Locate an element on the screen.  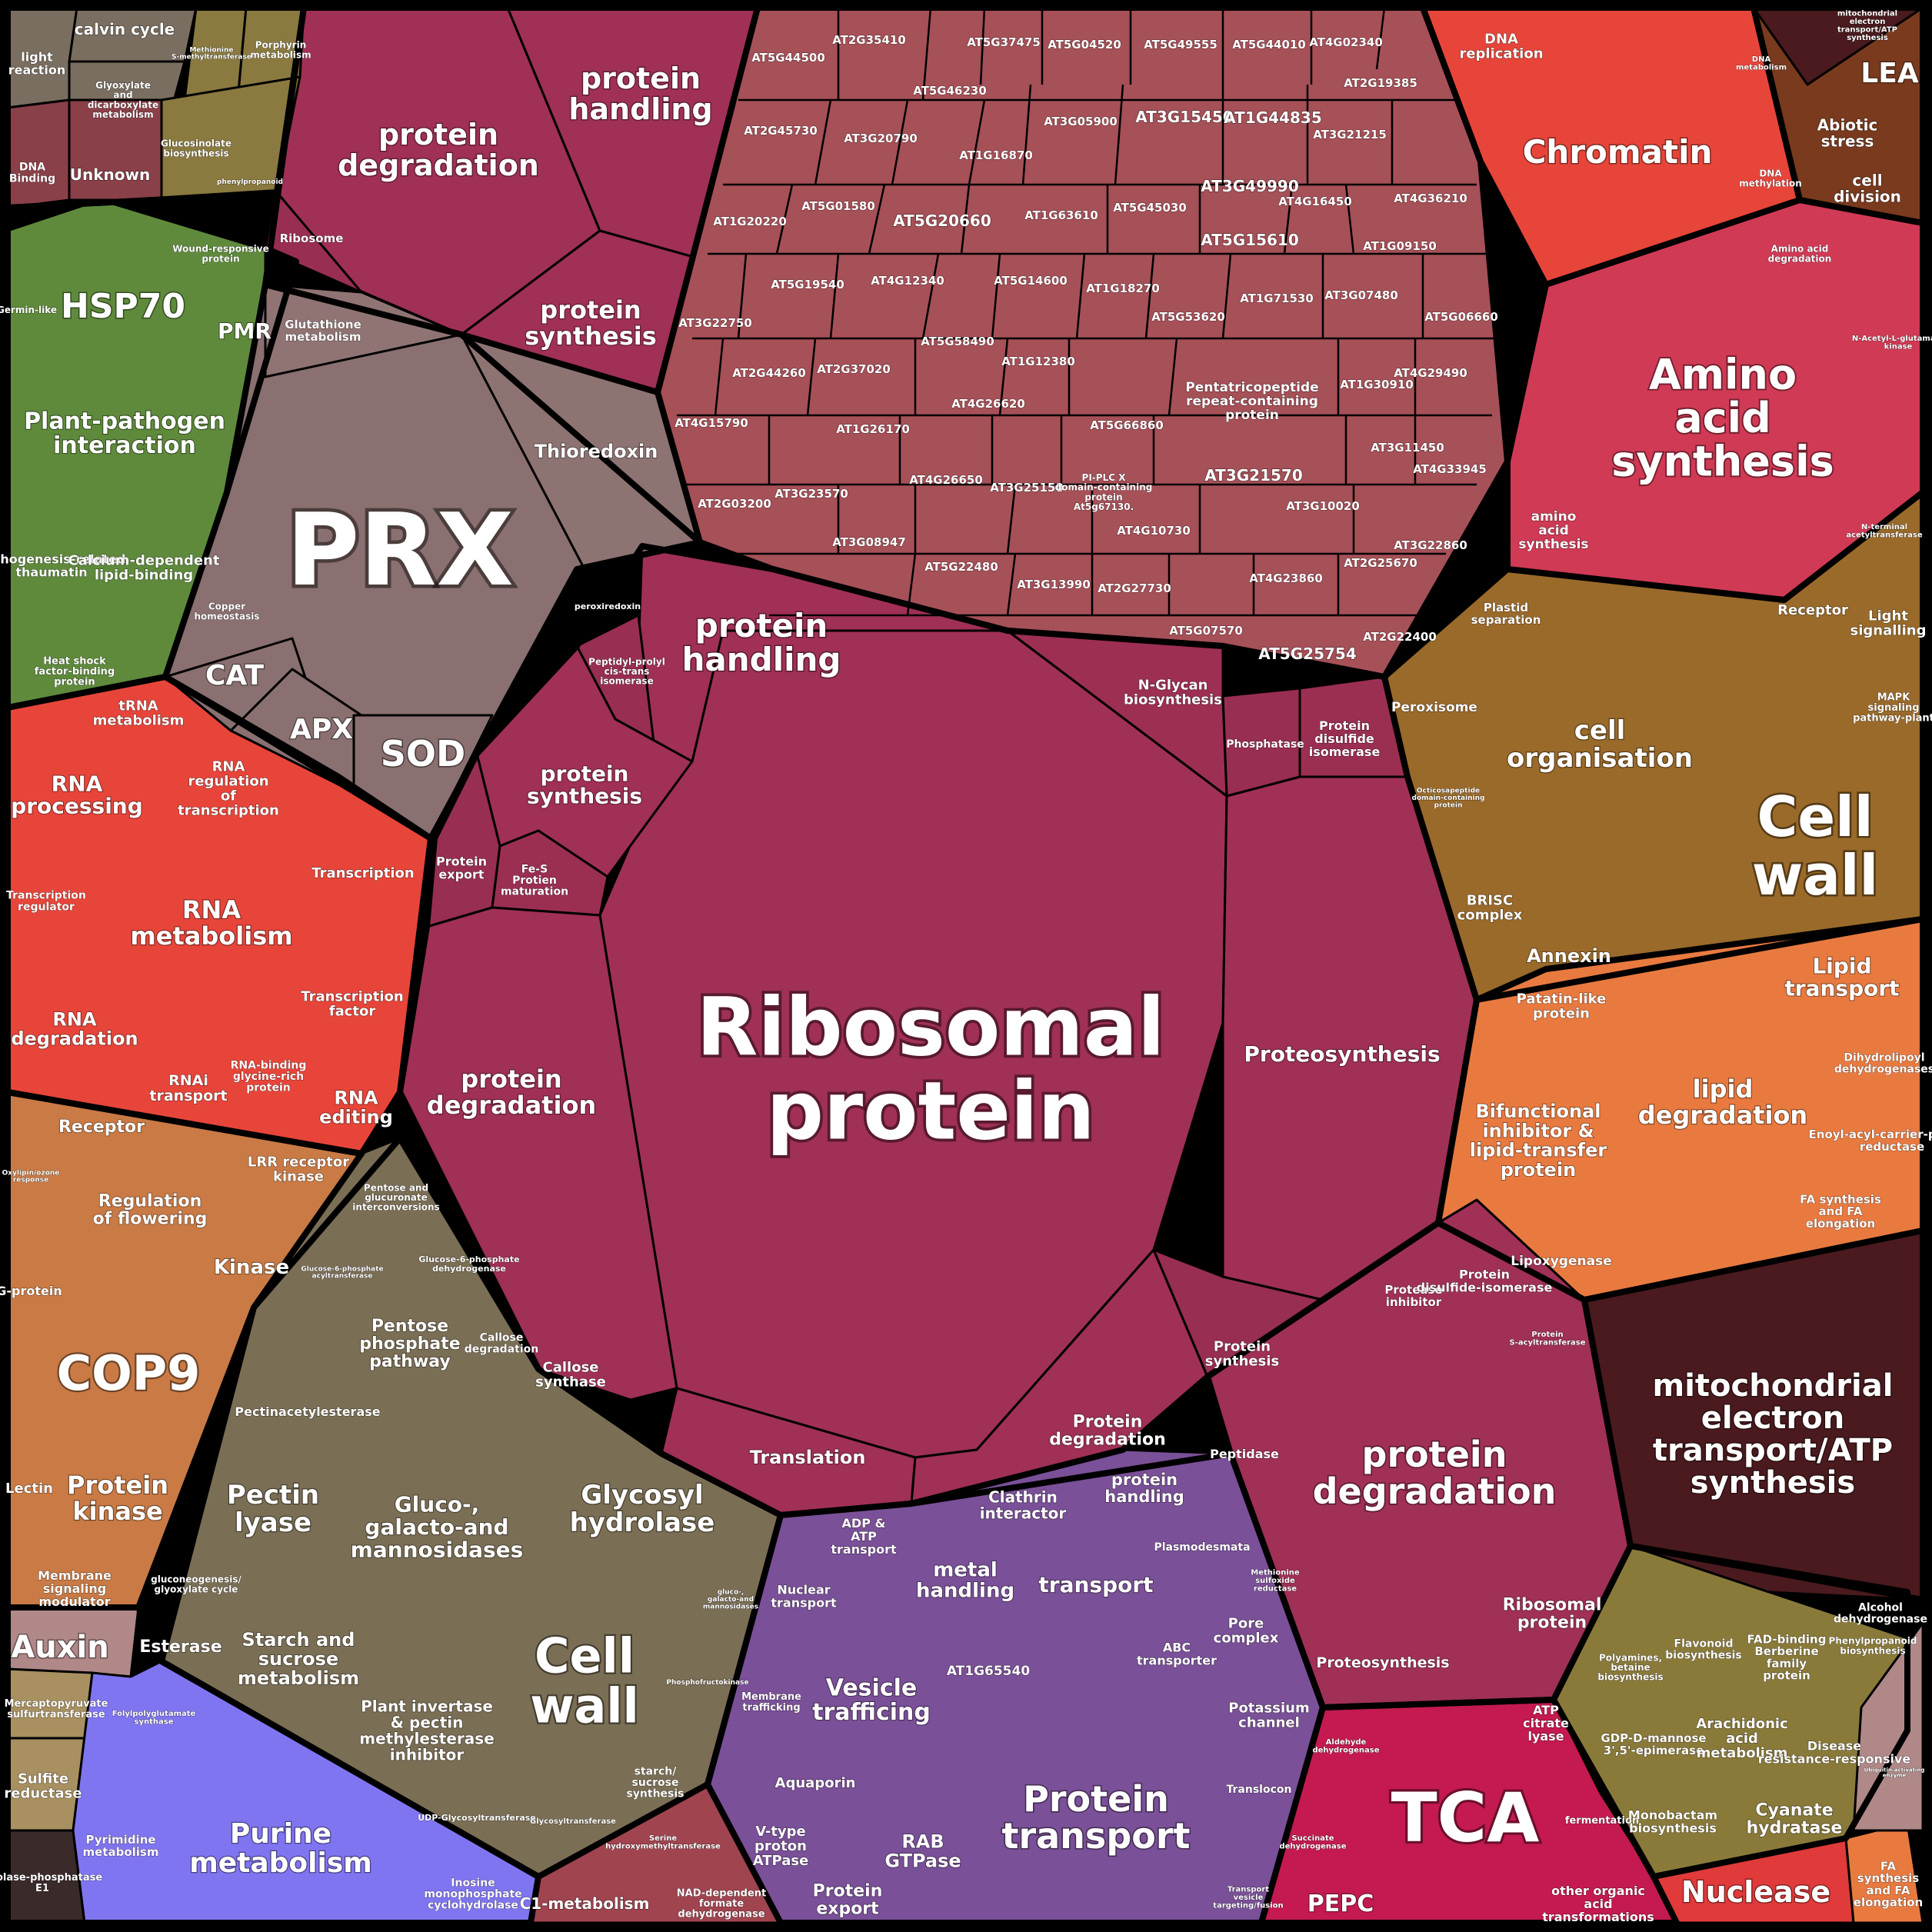
cell-label-at5g45030: AT5G45030 is located at coordinates (1150, 208).